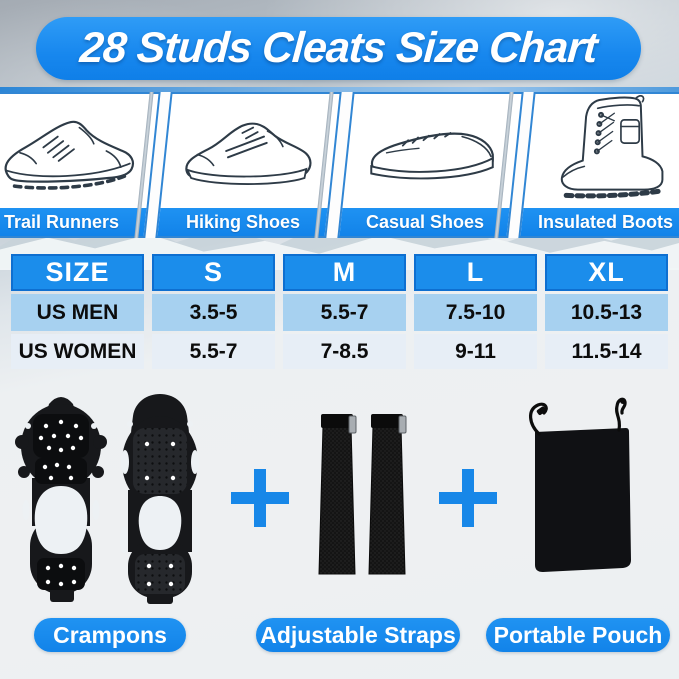  Describe the element at coordinates (606, 351) in the screenshot. I see `table-cell: 11.5-14` at that location.